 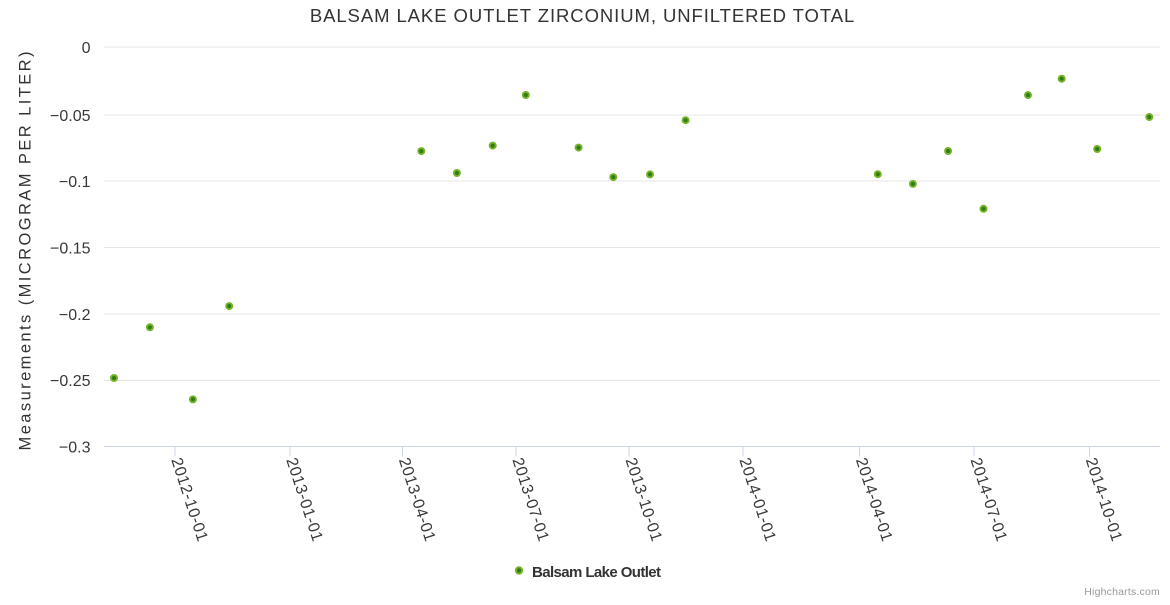 I want to click on svg-text: 2014-10-01, so click(x=1103, y=500).